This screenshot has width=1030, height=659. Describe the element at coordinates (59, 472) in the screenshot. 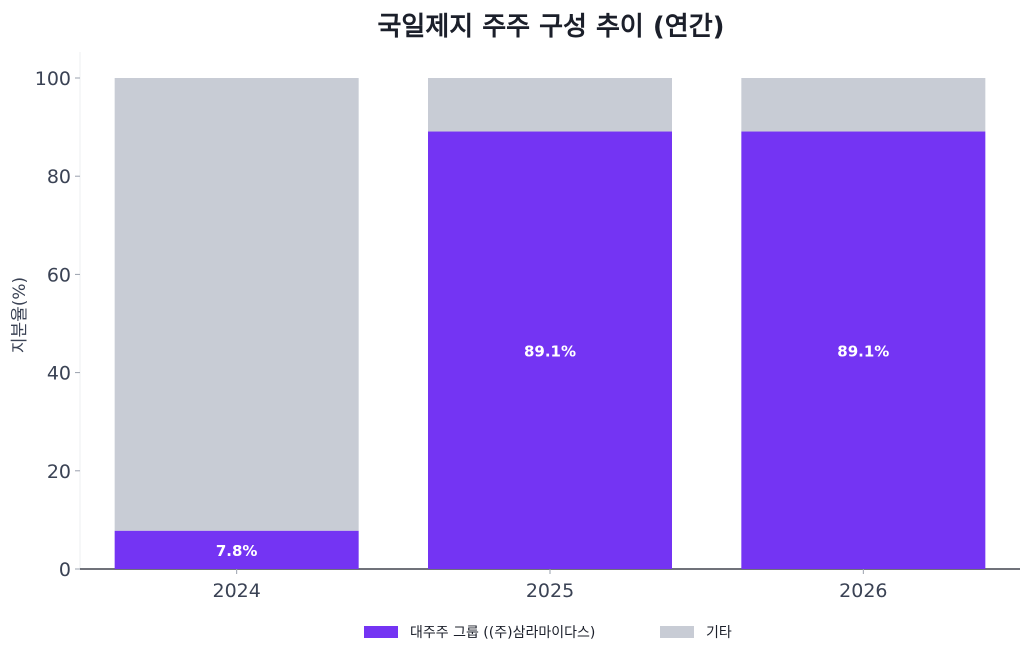

I see `y-tick-label: 20` at that location.